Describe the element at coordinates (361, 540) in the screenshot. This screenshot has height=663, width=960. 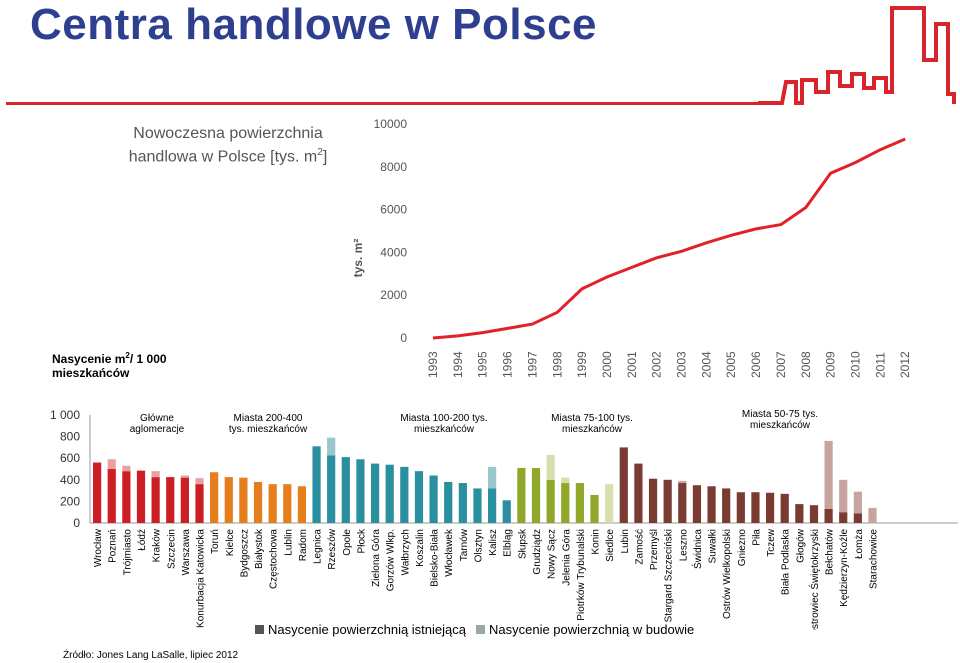
I see `x-tick-label: Płock` at that location.